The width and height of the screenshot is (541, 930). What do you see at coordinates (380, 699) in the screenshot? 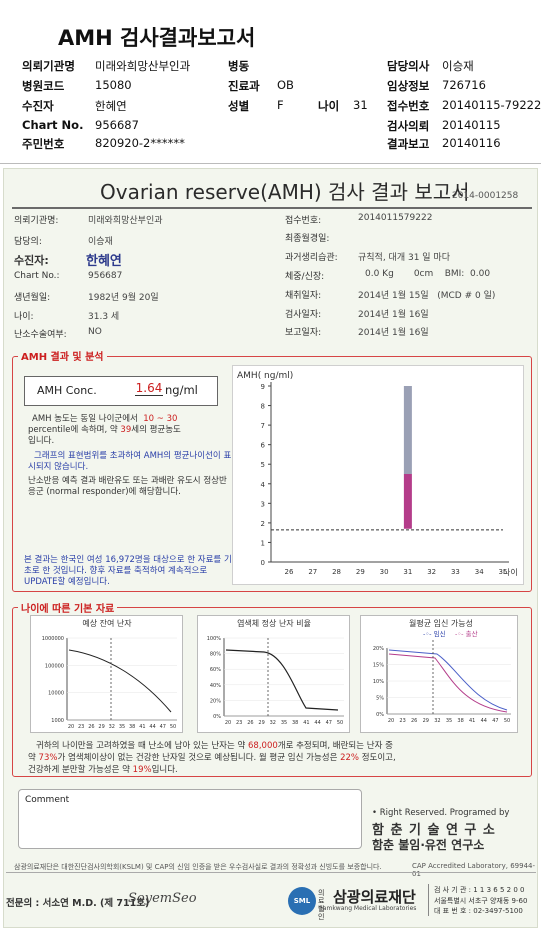
I see `mini-y-tick-label: 5%` at bounding box center [380, 699].